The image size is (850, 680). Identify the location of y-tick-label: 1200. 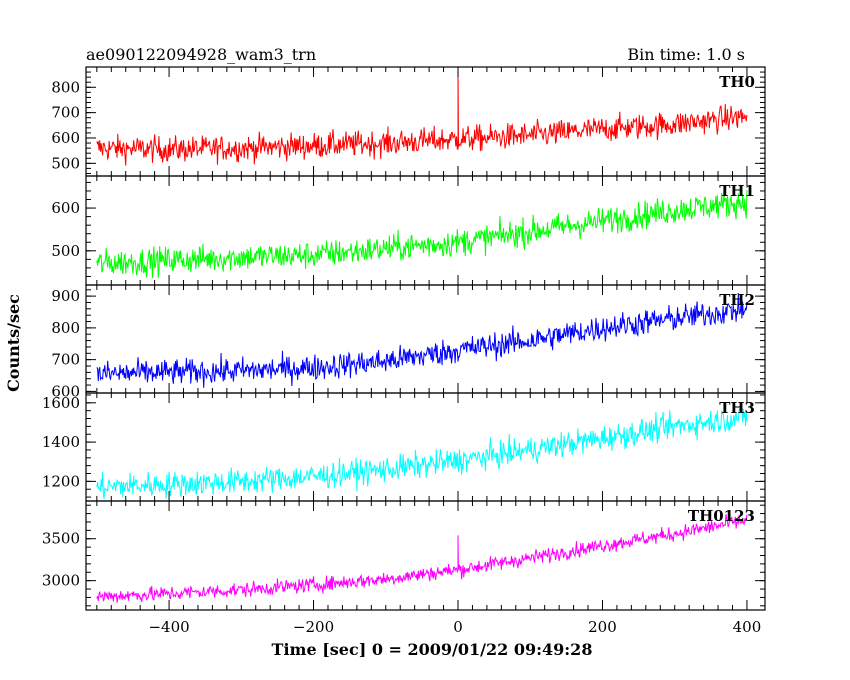
(61, 481).